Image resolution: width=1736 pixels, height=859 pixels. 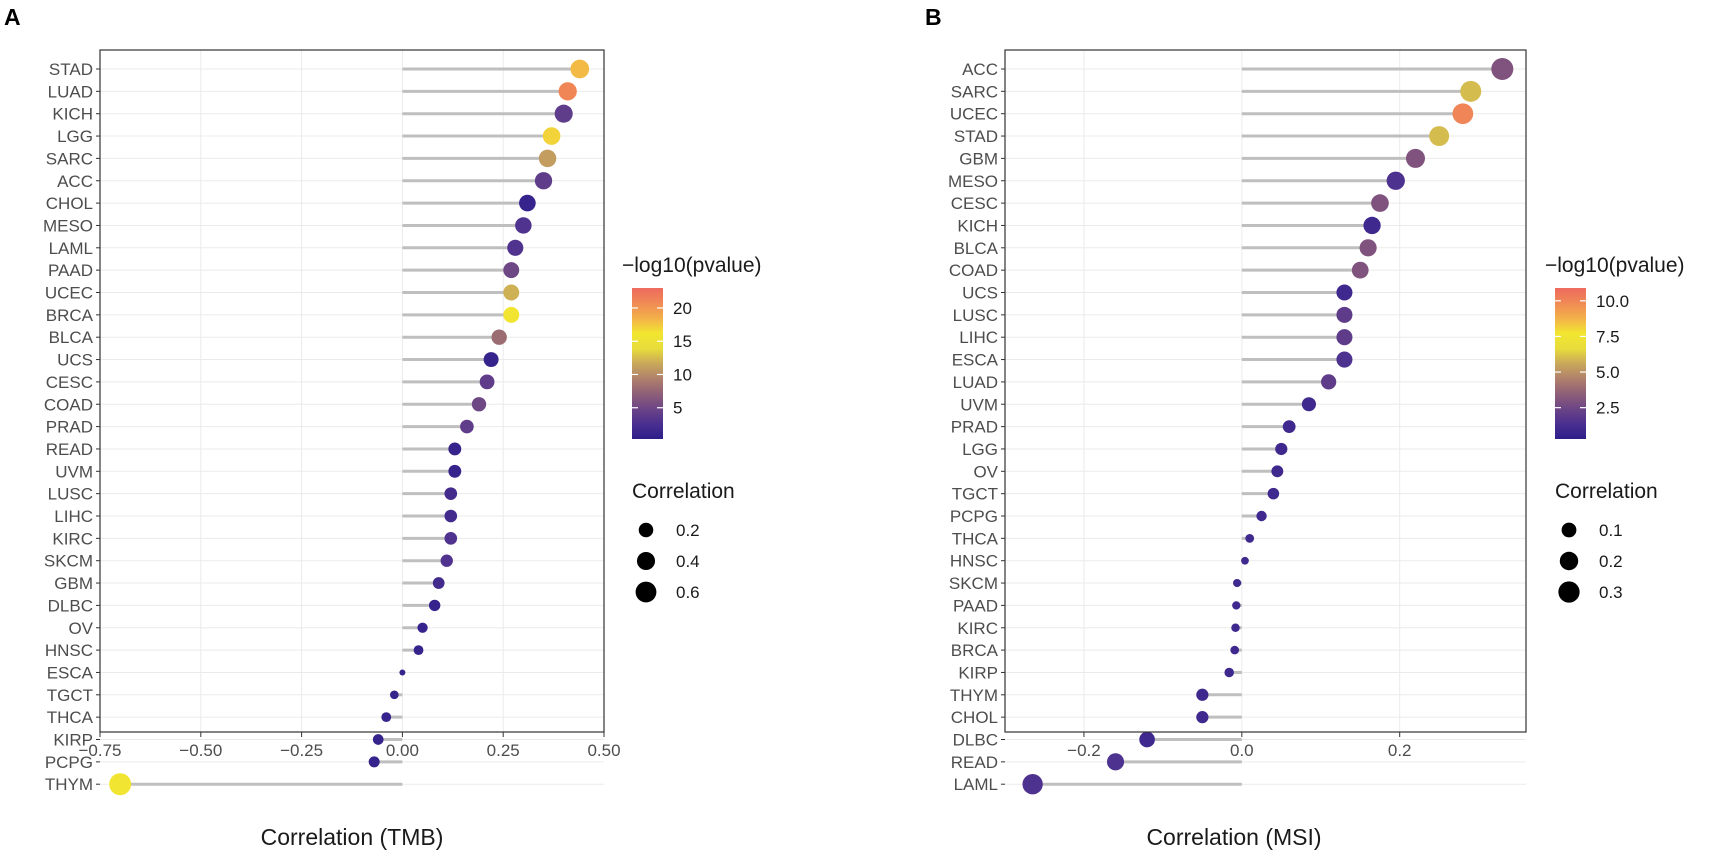 What do you see at coordinates (603, 750) in the screenshot?
I see `x-tick-label: 0.50` at bounding box center [603, 750].